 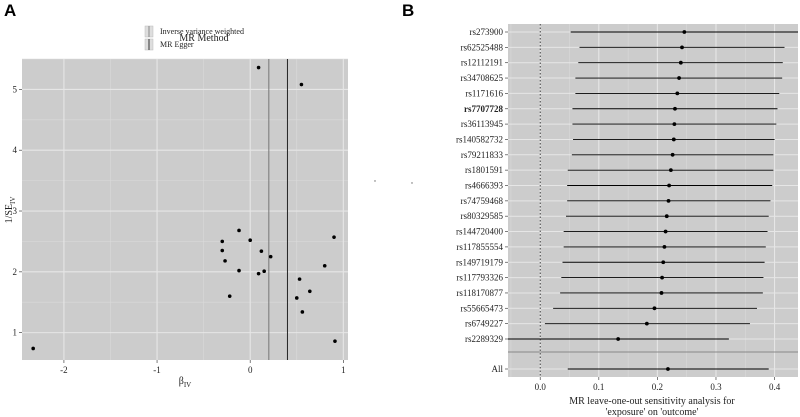 What do you see at coordinates (652, 412) in the screenshot?
I see `panel-b-subtitle: 'exposure' on 'outcome'` at bounding box center [652, 412].